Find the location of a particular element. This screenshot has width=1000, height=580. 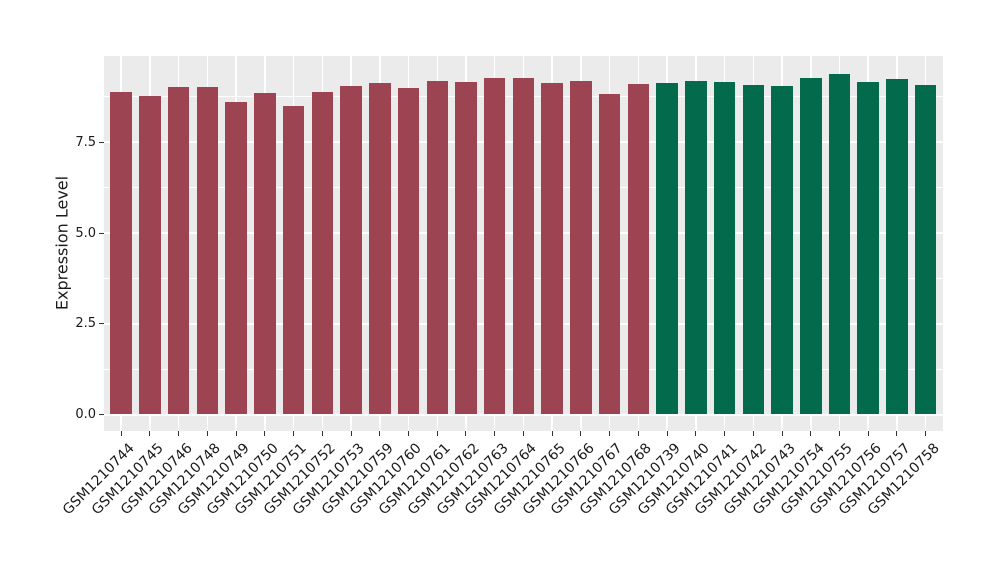

y-tick-label: 5.0 is located at coordinates (85, 233).